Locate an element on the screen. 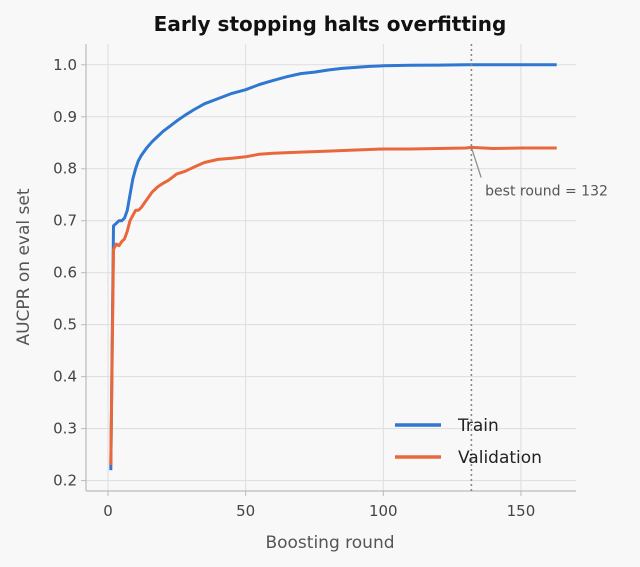 The image size is (640, 567). y-tick-label: 0.2 is located at coordinates (65, 481).